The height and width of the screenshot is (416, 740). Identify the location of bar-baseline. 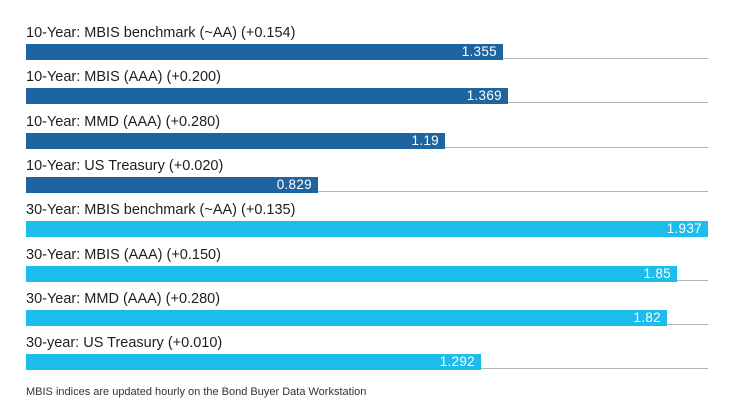
(367, 191).